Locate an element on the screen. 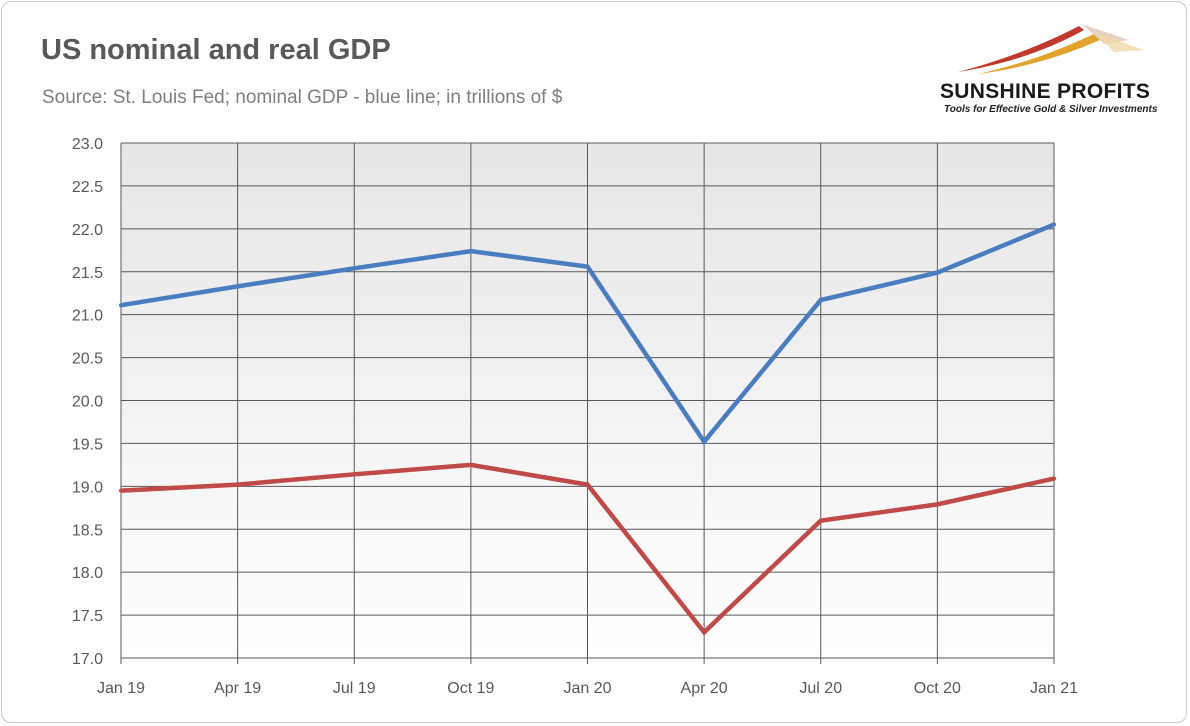 Image resolution: width=1190 pixels, height=726 pixels. swoosh-icon is located at coordinates (1051, 49).